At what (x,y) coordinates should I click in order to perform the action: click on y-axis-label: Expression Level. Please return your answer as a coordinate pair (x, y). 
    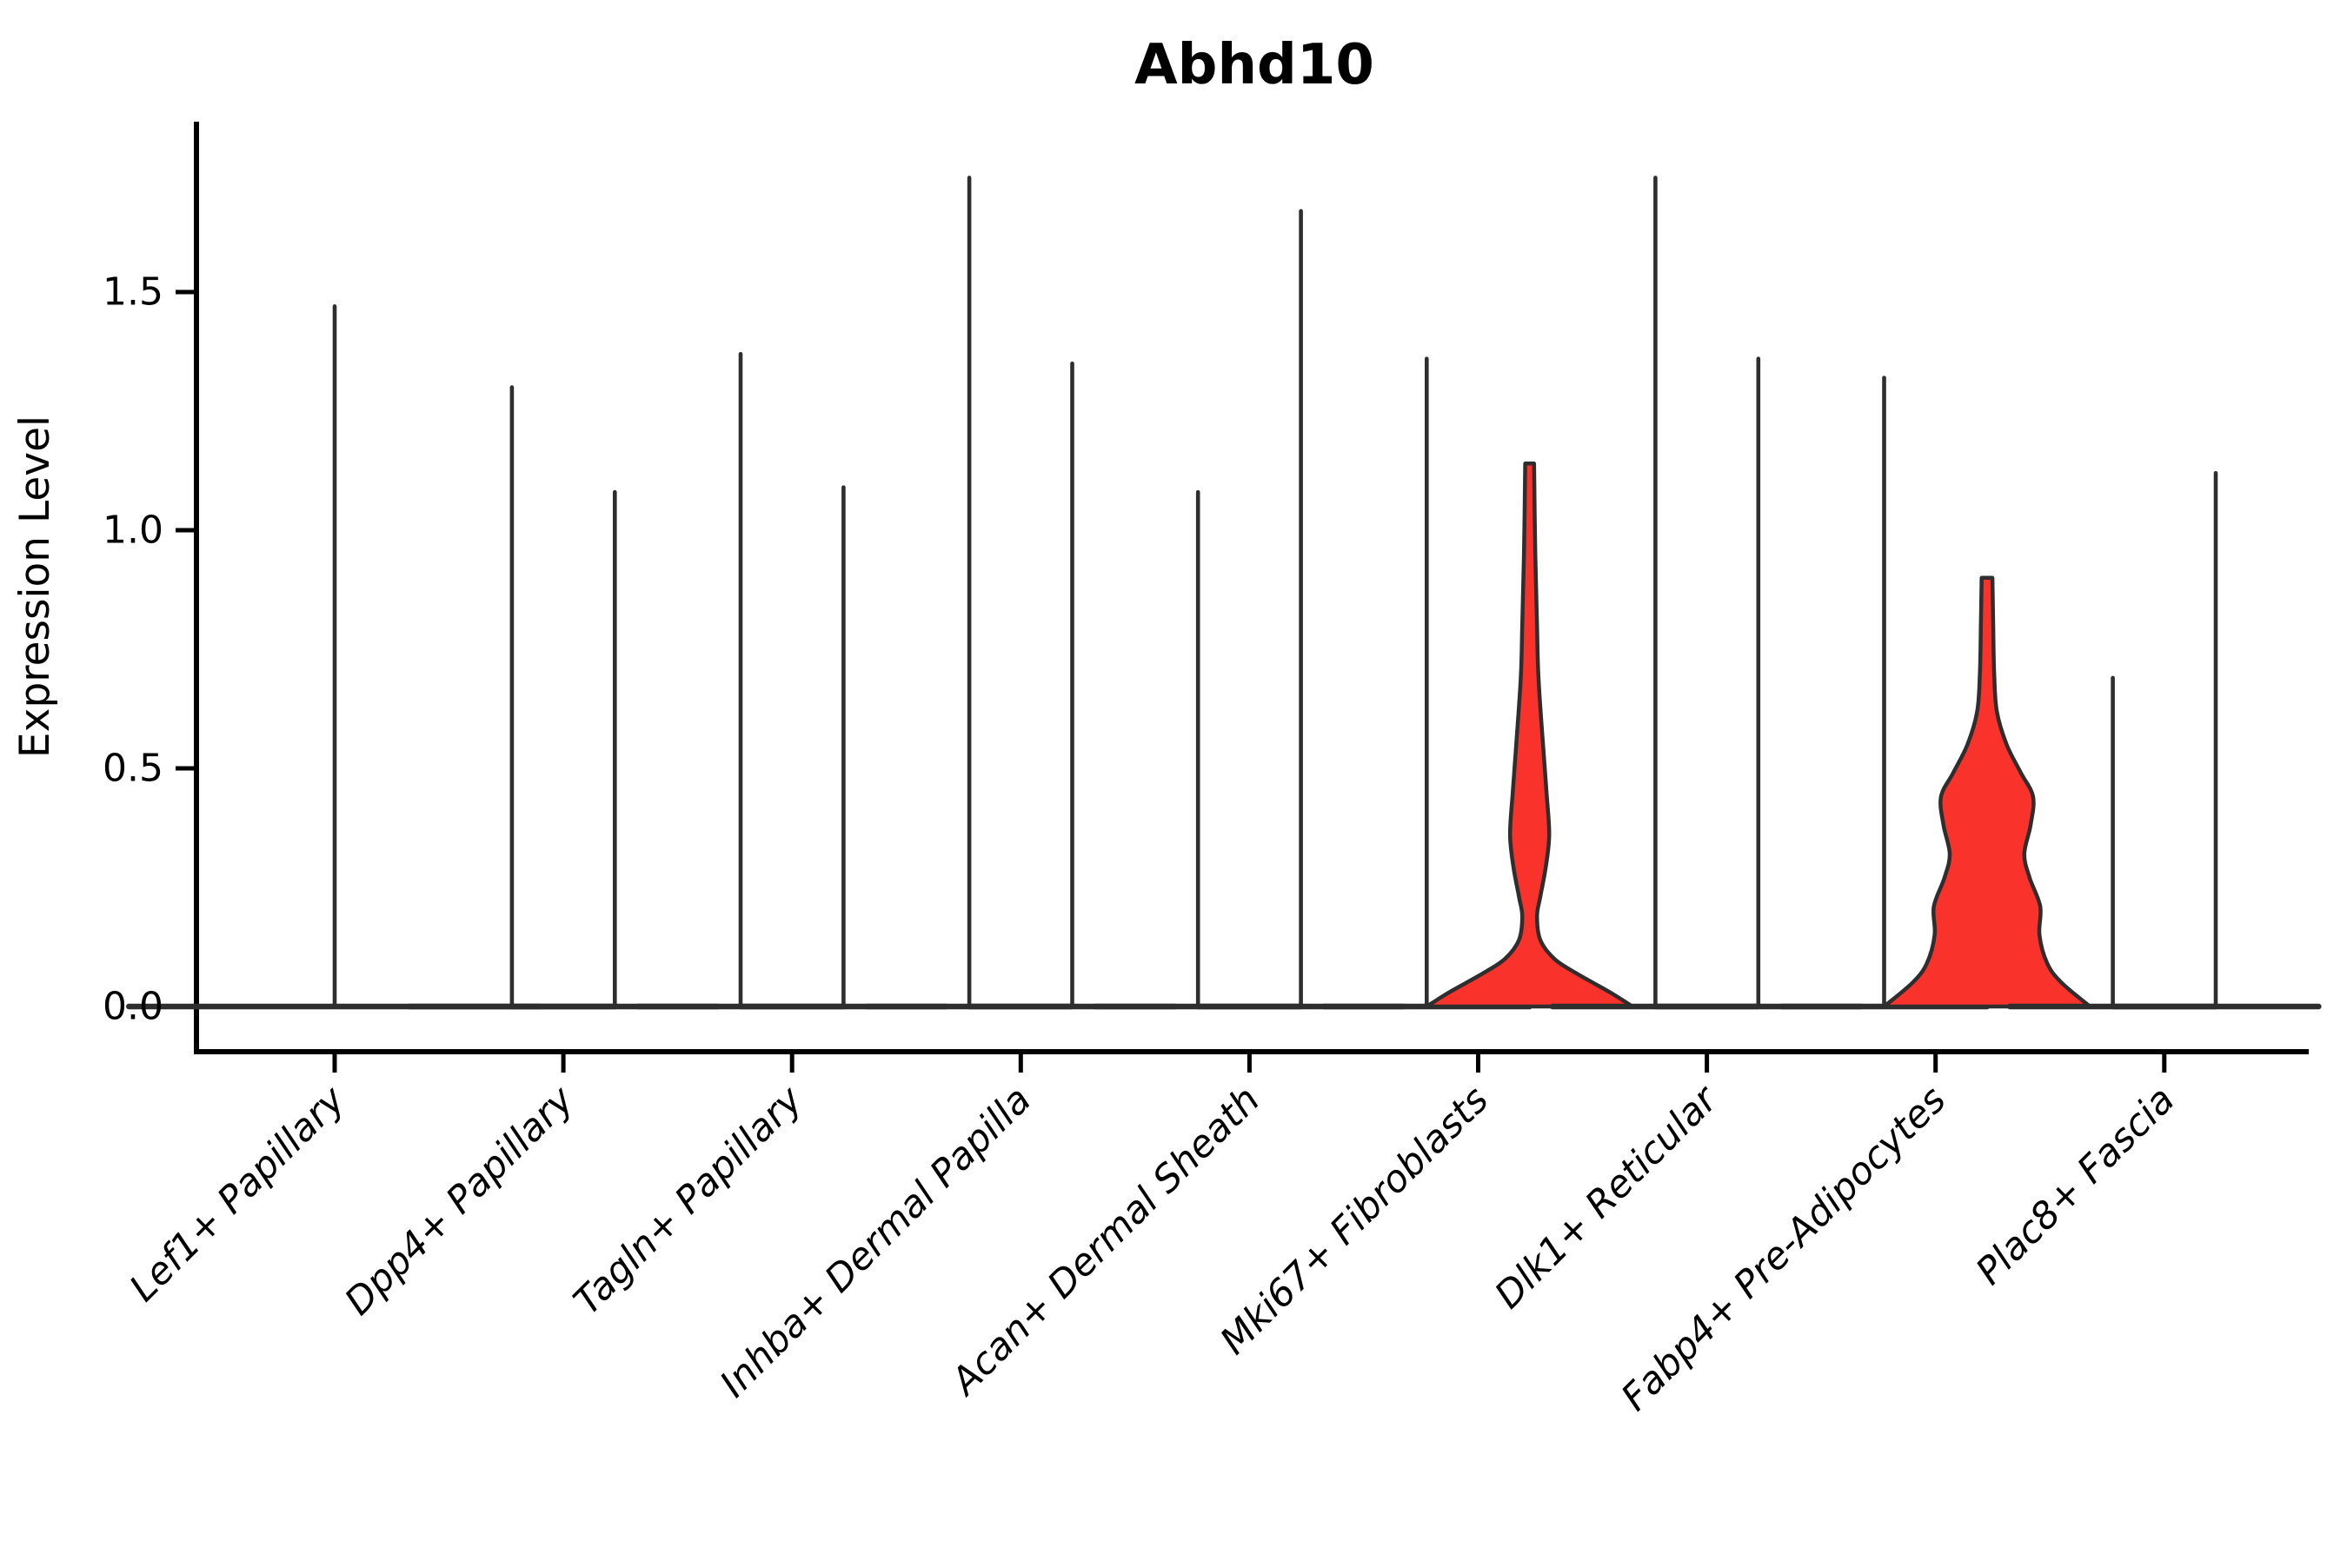
    Looking at the image, I should click on (35, 586).